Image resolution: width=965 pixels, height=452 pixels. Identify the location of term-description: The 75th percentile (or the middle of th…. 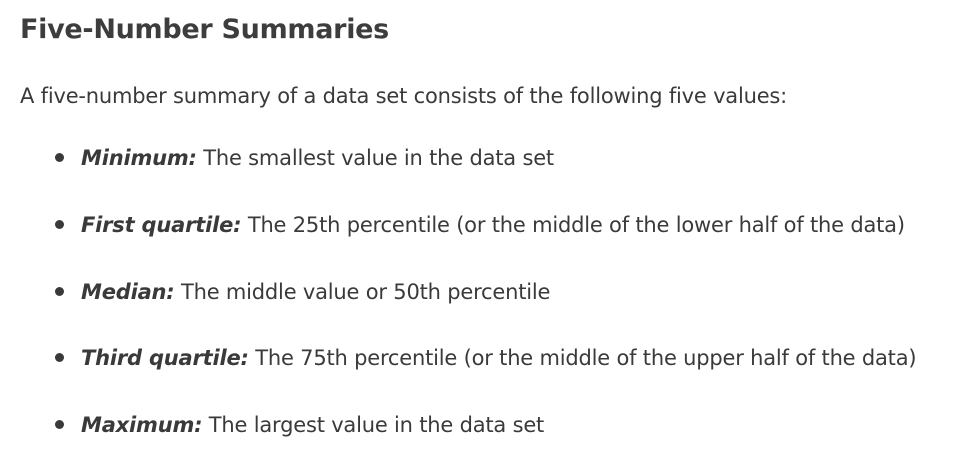
(582, 358).